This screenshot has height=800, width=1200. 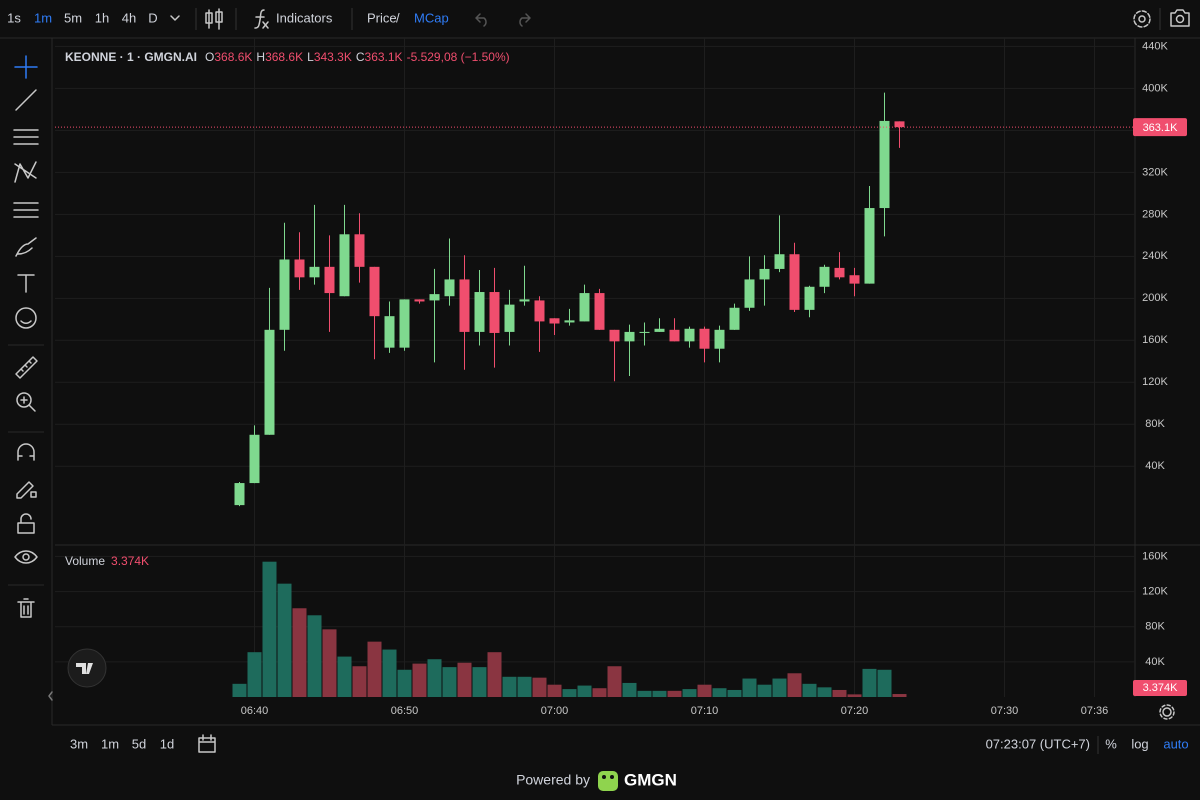 I want to click on scale-button: log, so click(x=1139, y=743).